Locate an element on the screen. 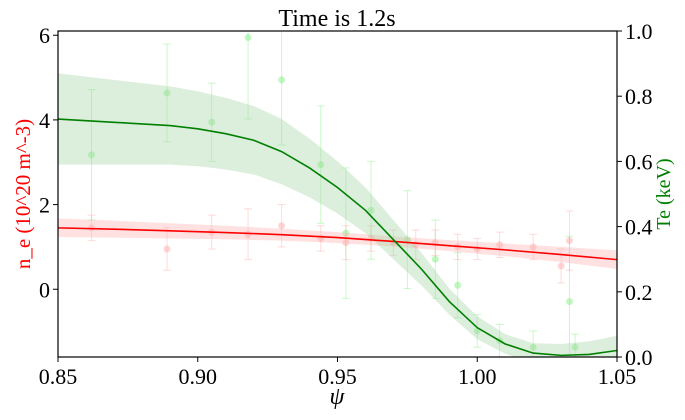 The width and height of the screenshot is (685, 420). y-left-tick-label: 6 is located at coordinates (44, 35).